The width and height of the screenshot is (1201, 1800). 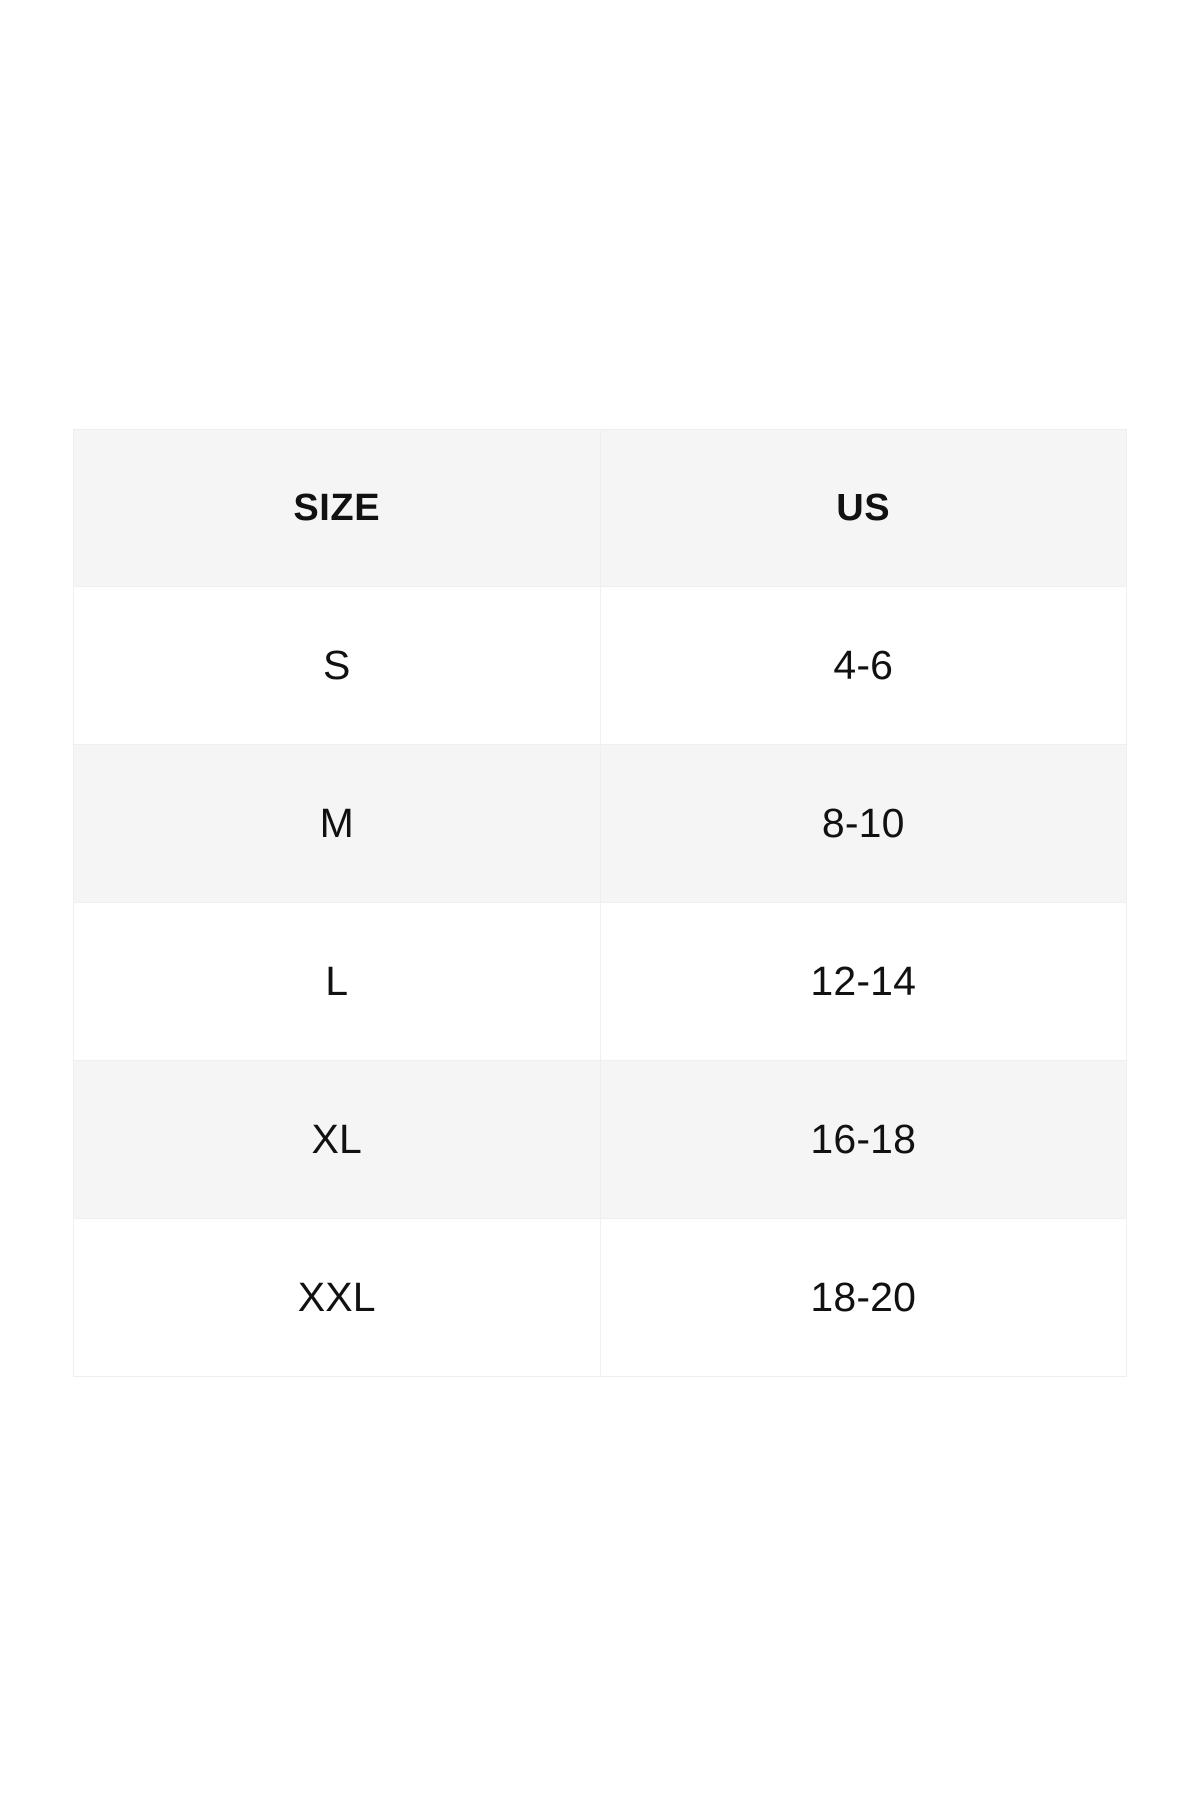 What do you see at coordinates (863, 981) in the screenshot?
I see `cell-us: 12-14` at bounding box center [863, 981].